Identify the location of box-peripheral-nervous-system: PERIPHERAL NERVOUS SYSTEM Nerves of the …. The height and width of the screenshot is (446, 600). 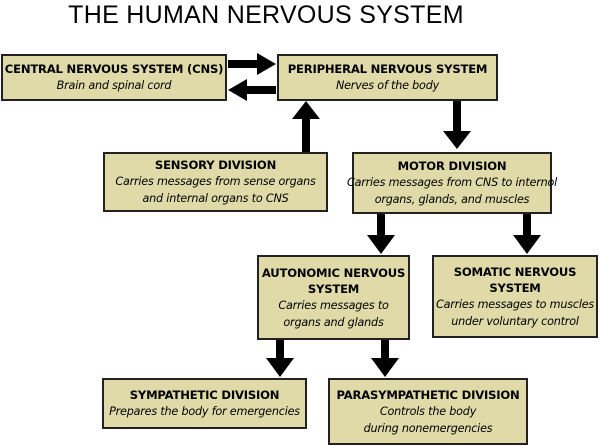
(387, 77).